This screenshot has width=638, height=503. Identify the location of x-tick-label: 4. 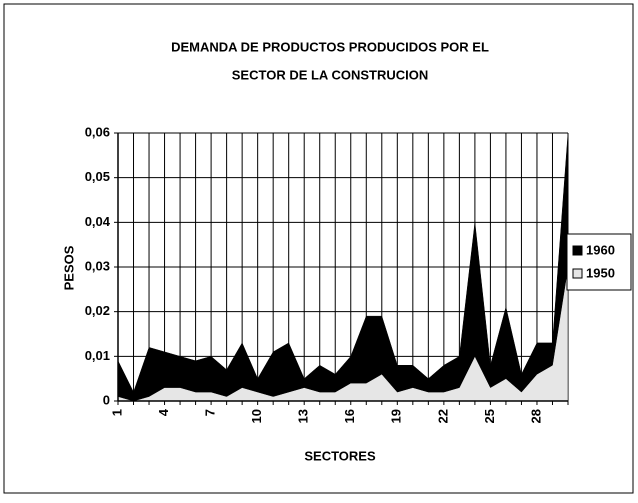
(163, 412).